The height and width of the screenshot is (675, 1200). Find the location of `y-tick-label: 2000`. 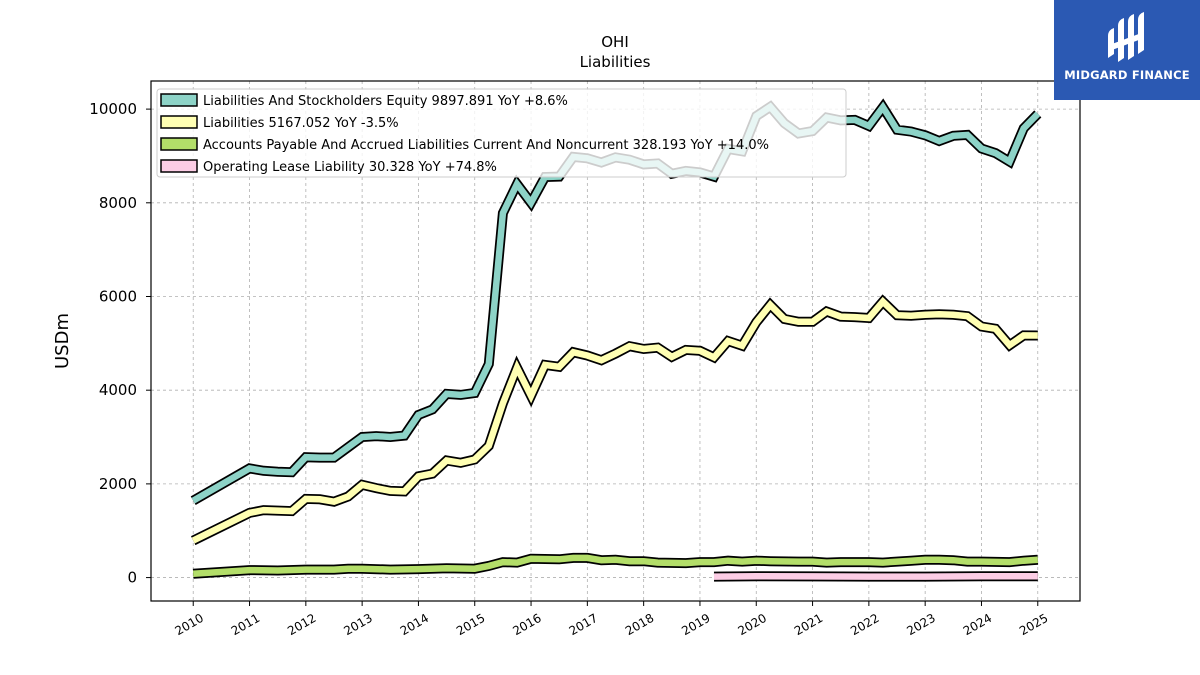

y-tick-label: 2000 is located at coordinates (118, 484).